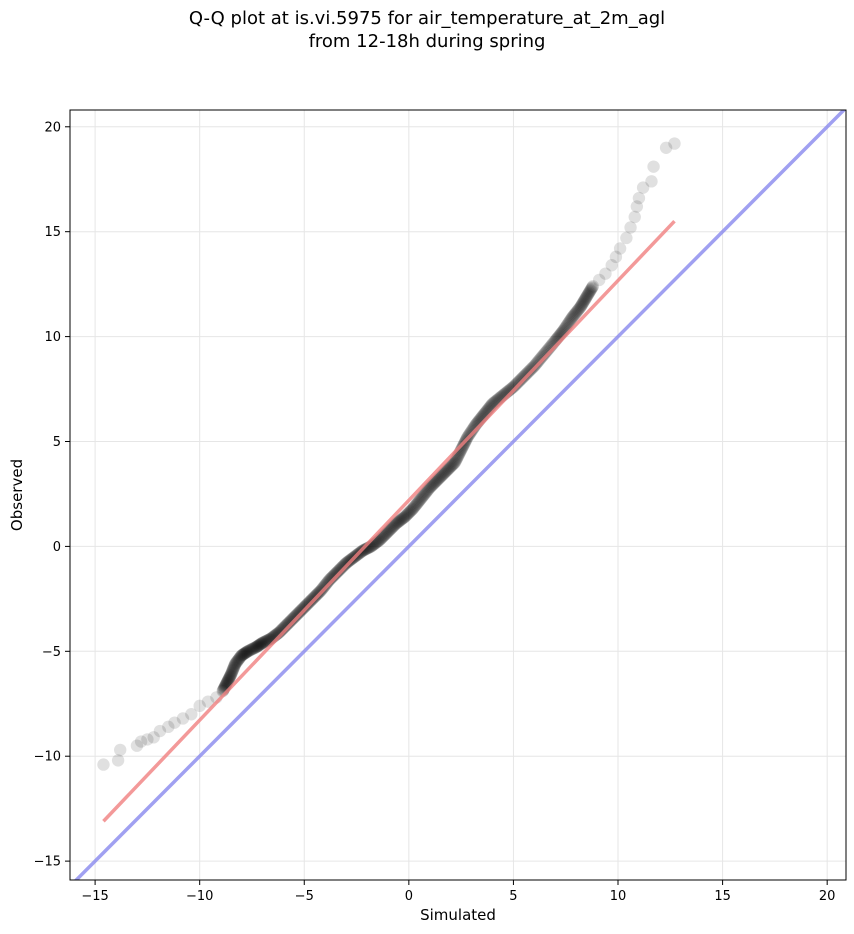 The image size is (854, 934). I want to click on y-tick-label: 5, so click(57, 442).